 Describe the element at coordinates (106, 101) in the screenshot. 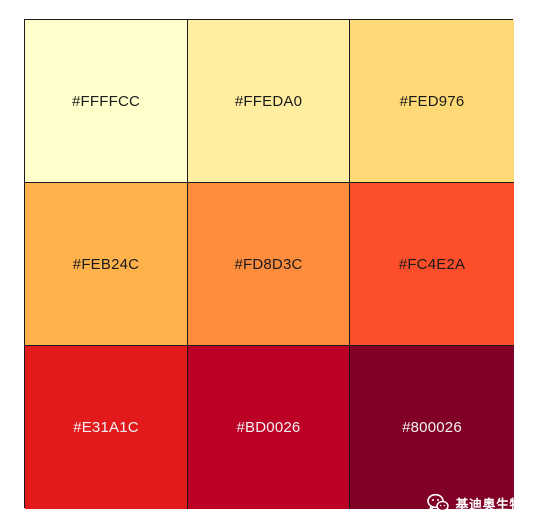

I see `swatch-1: #FFFFCC` at that location.